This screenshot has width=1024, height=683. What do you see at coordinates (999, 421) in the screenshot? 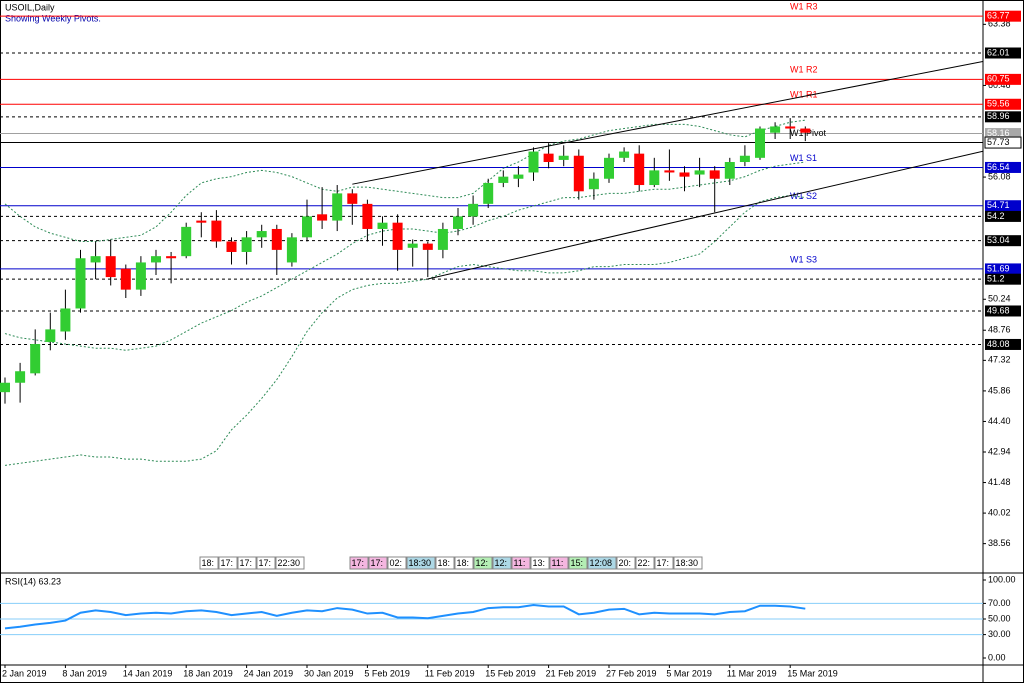
I see `y-tick-label: 44.40` at bounding box center [999, 421].